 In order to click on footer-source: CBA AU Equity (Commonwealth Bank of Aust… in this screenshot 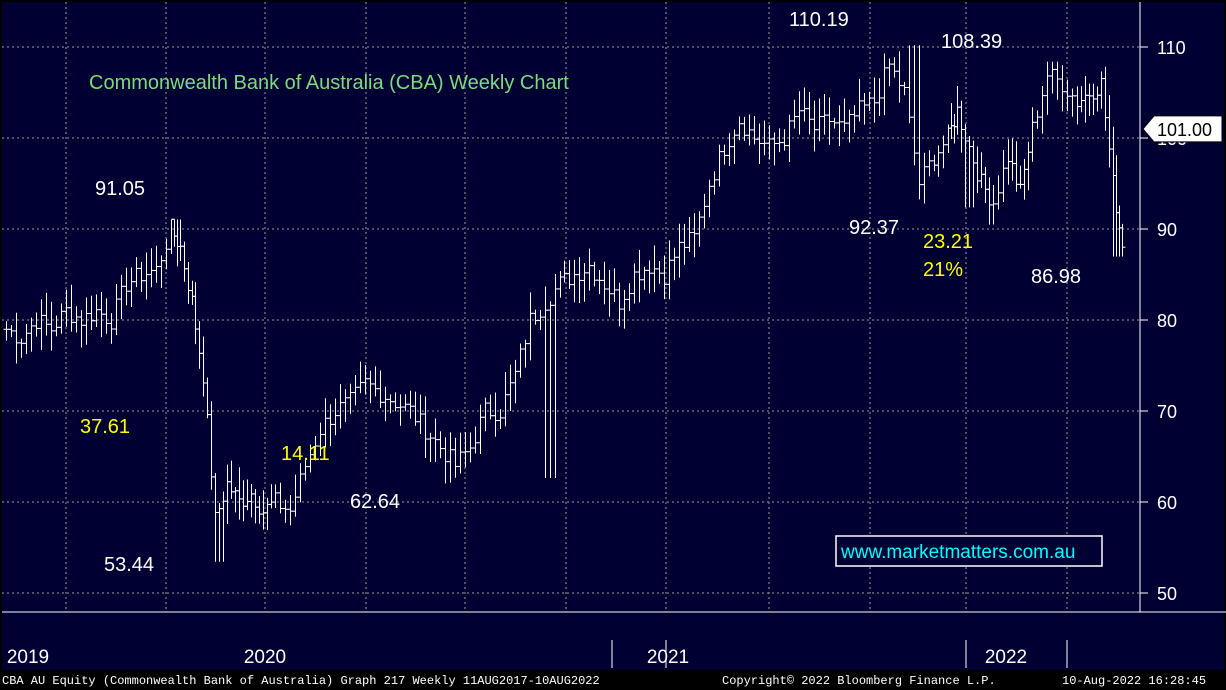, I will do `click(301, 681)`.